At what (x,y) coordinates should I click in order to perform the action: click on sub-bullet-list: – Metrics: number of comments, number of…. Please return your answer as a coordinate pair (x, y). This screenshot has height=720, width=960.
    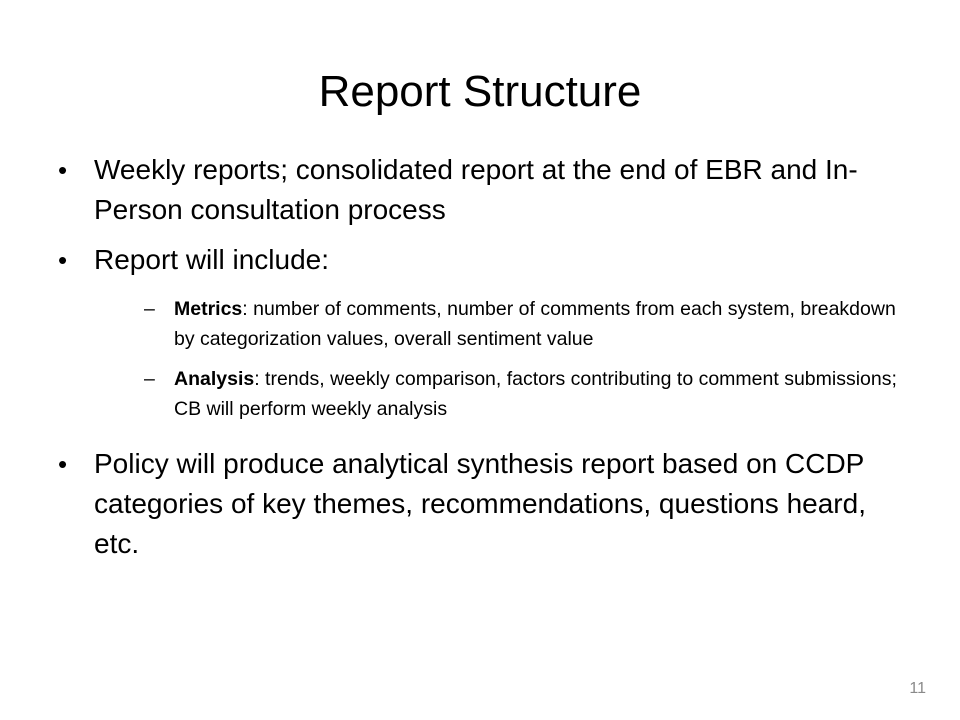
    Looking at the image, I should click on (529, 359).